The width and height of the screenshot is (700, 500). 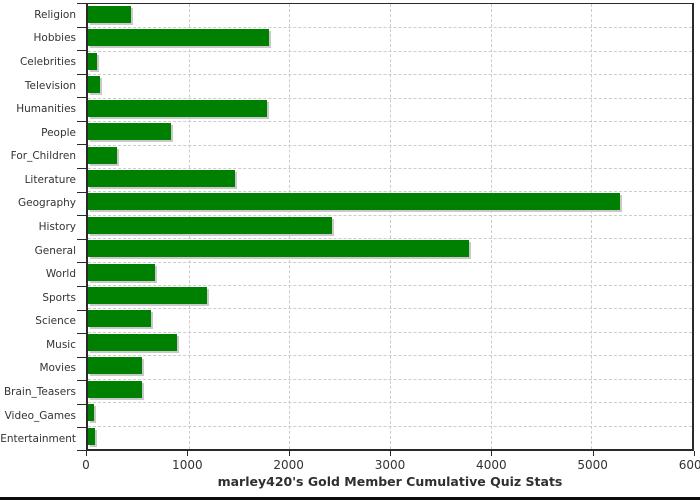 I want to click on bar-for_children, so click(x=102, y=155).